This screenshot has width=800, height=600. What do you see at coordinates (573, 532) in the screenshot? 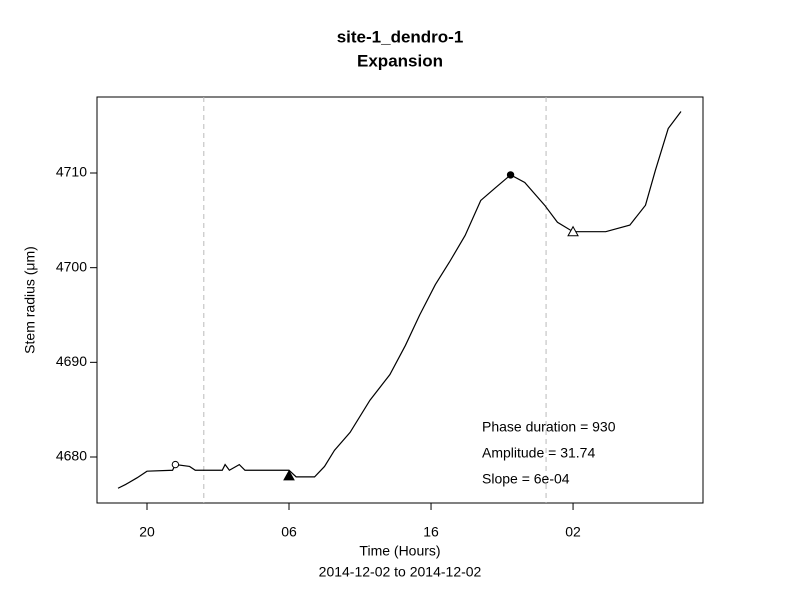
I see `x-tick-label: 02` at bounding box center [573, 532].